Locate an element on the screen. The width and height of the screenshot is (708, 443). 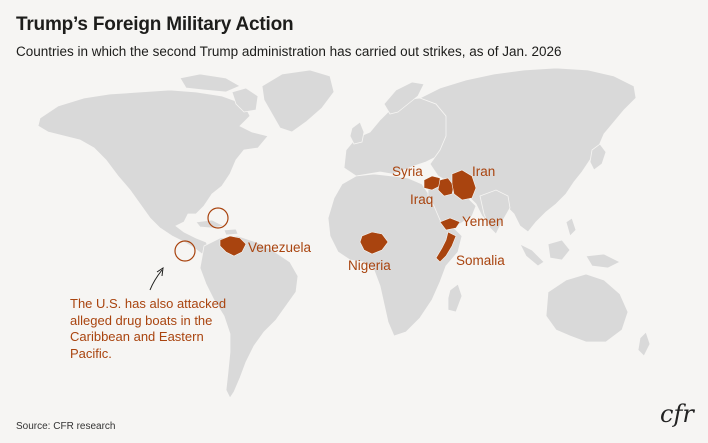
land-new-guinea is located at coordinates (603, 261).